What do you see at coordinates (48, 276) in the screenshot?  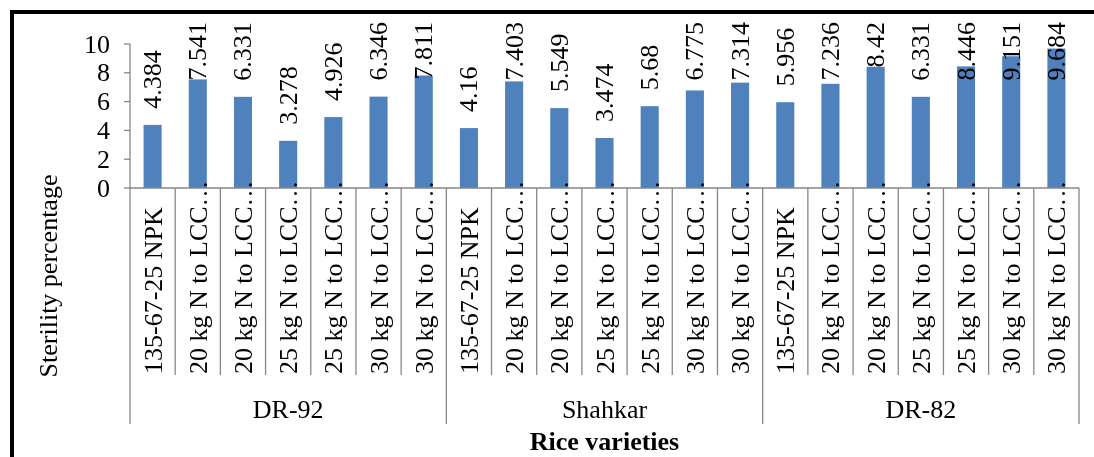 I see `y-axis-title: Sterility percentage` at bounding box center [48, 276].